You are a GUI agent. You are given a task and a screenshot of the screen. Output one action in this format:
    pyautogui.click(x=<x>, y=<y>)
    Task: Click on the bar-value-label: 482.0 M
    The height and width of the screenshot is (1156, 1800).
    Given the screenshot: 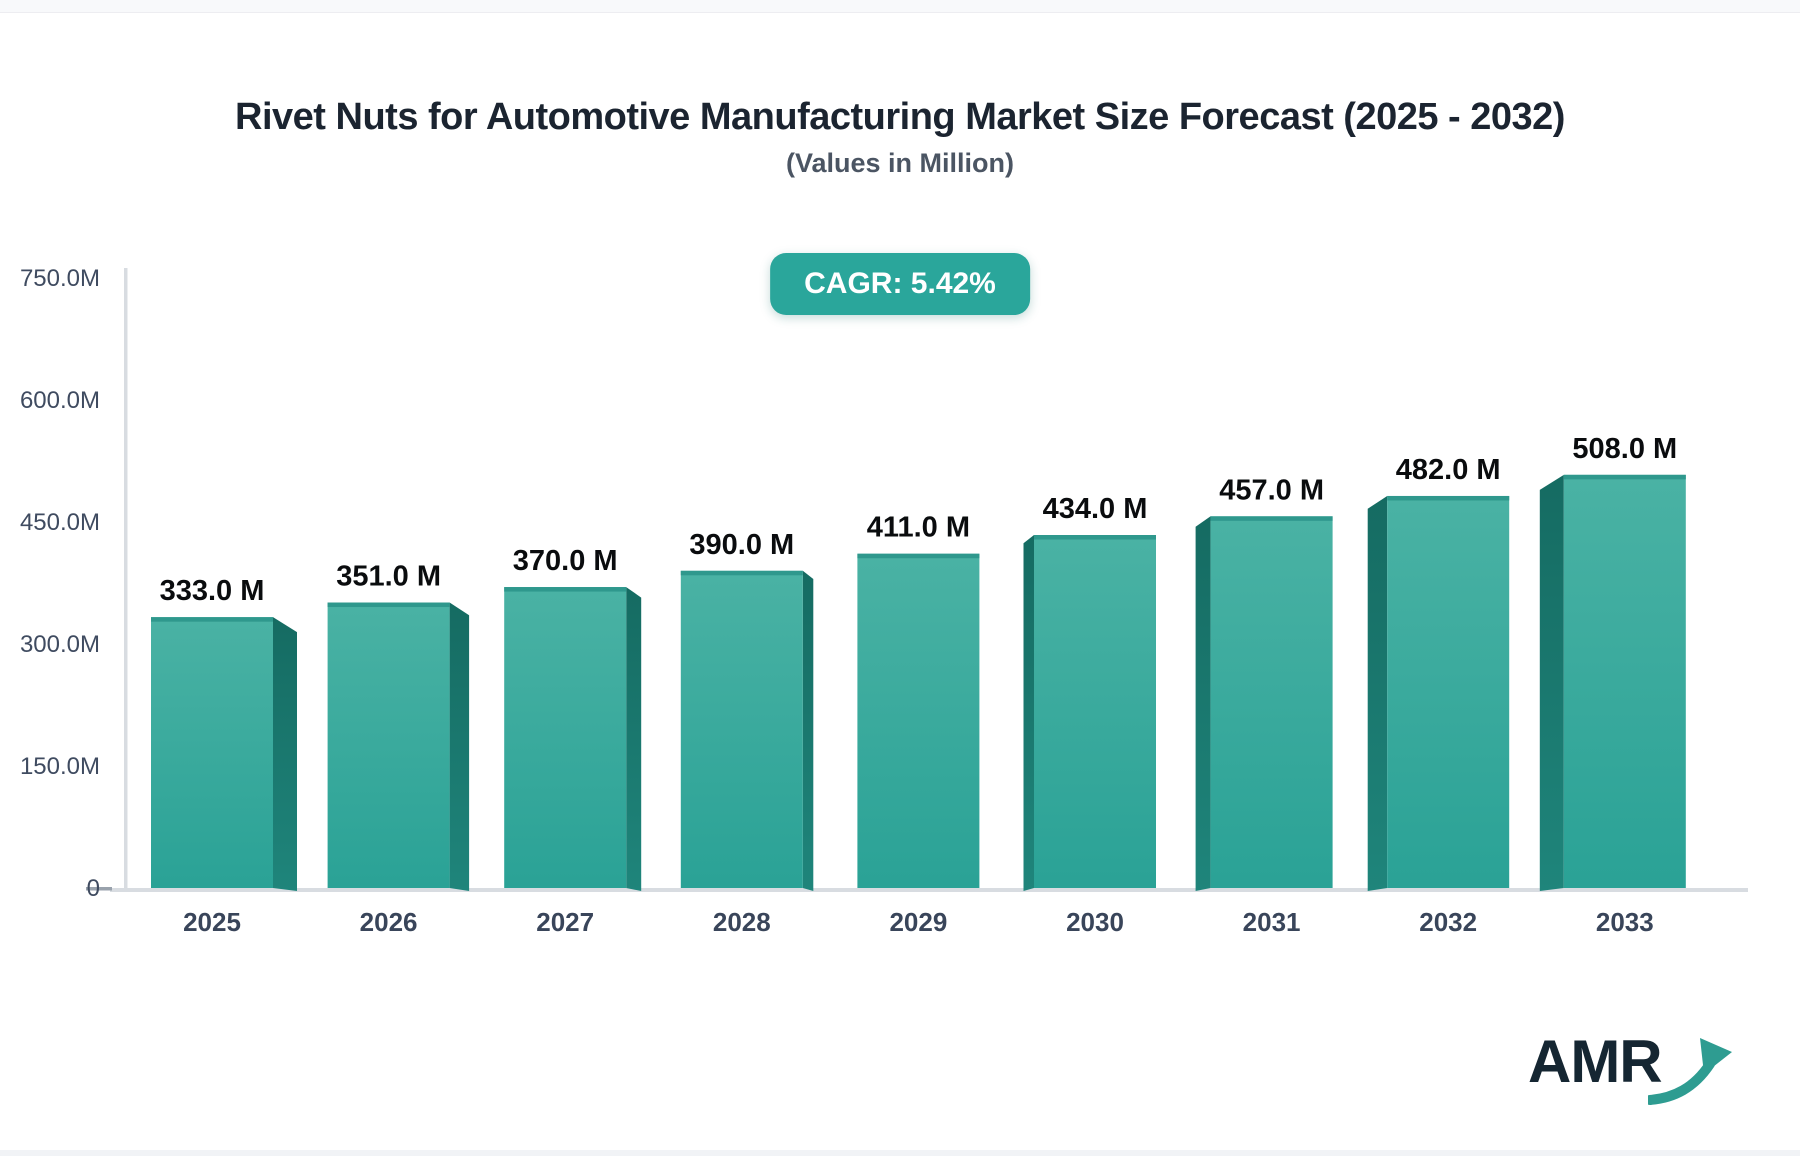 What is the action you would take?
    pyautogui.click(x=1448, y=470)
    